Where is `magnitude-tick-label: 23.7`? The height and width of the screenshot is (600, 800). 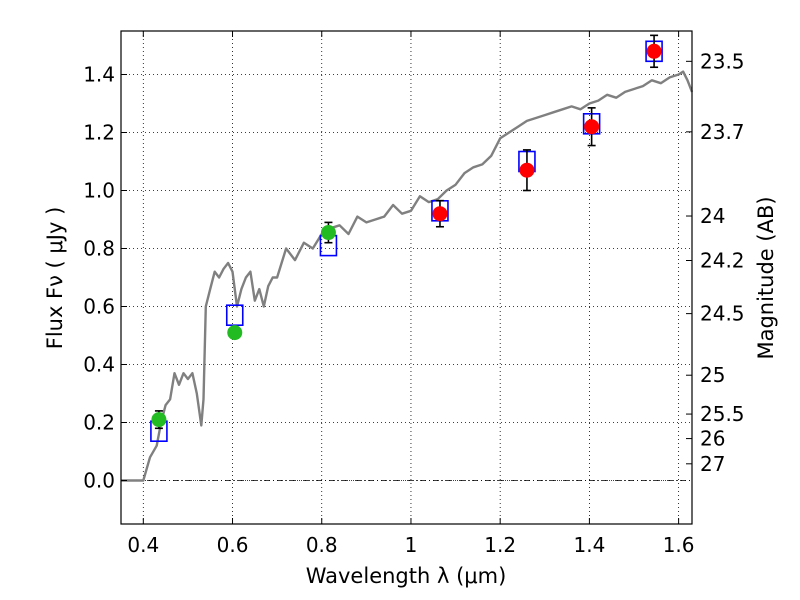 magnitude-tick-label: 23.7 is located at coordinates (722, 132).